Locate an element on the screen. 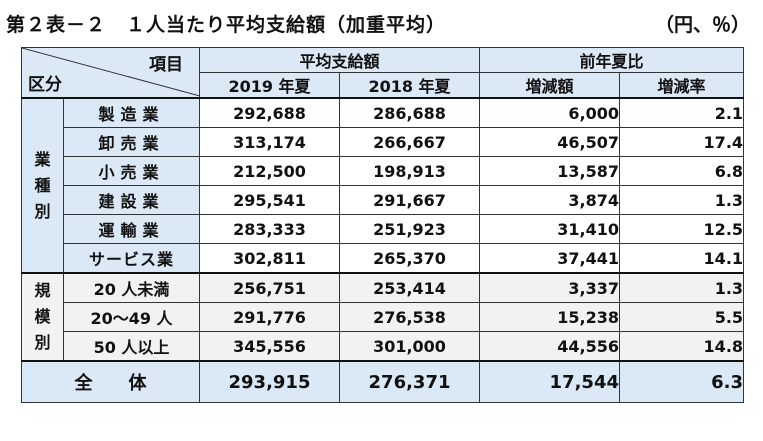 Image resolution: width=763 pixels, height=441 pixels. total-rate: 6.3 is located at coordinates (682, 381).